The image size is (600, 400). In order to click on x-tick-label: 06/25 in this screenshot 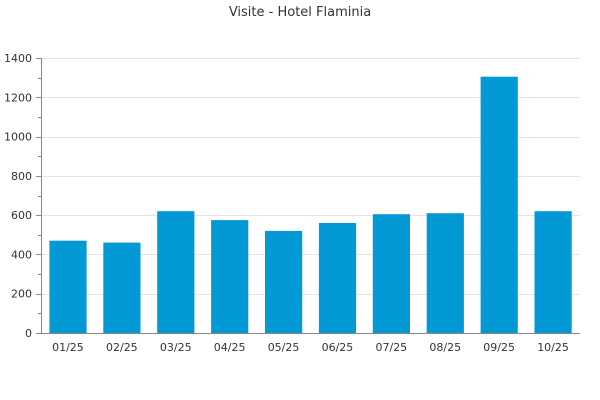, I will do `click(338, 347)`.